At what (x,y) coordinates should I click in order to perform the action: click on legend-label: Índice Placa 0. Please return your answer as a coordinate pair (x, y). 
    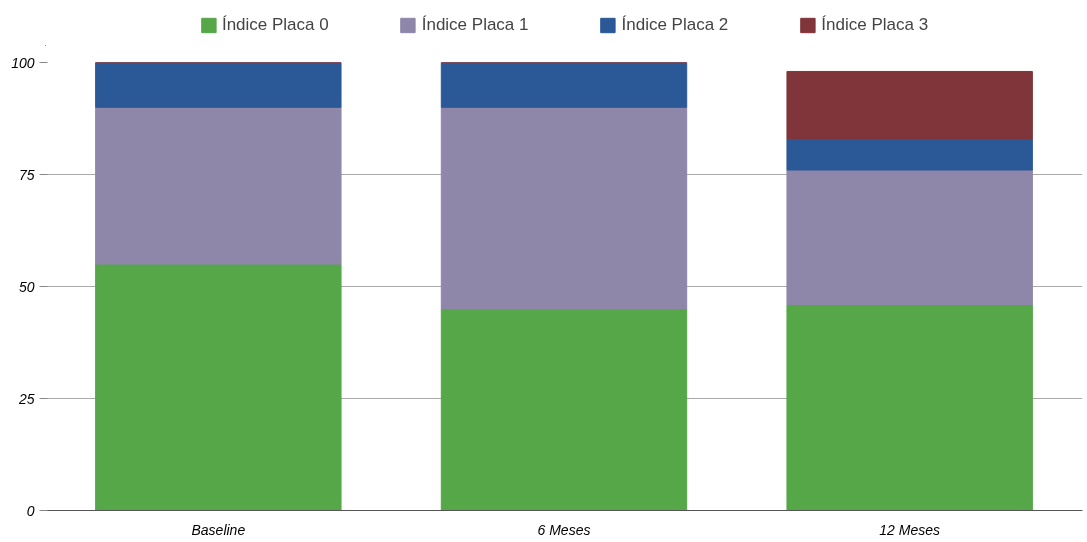
    Looking at the image, I should click on (275, 25).